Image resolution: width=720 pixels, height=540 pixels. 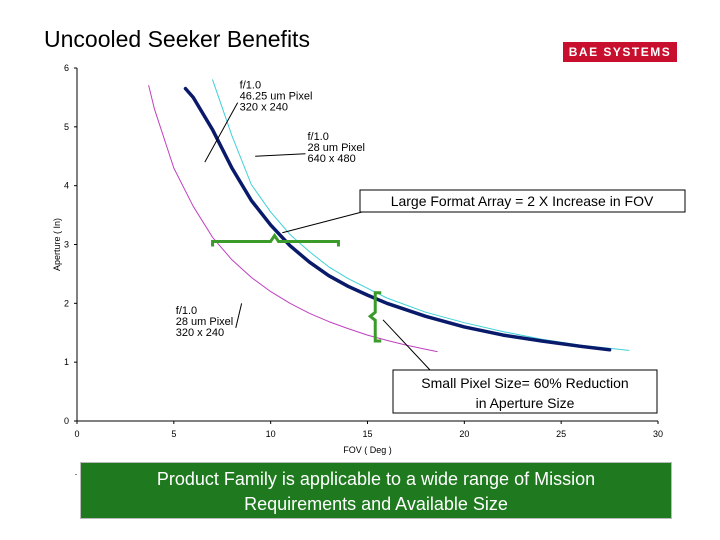 What do you see at coordinates (296, 287) in the screenshot?
I see `chart-brackets` at bounding box center [296, 287].